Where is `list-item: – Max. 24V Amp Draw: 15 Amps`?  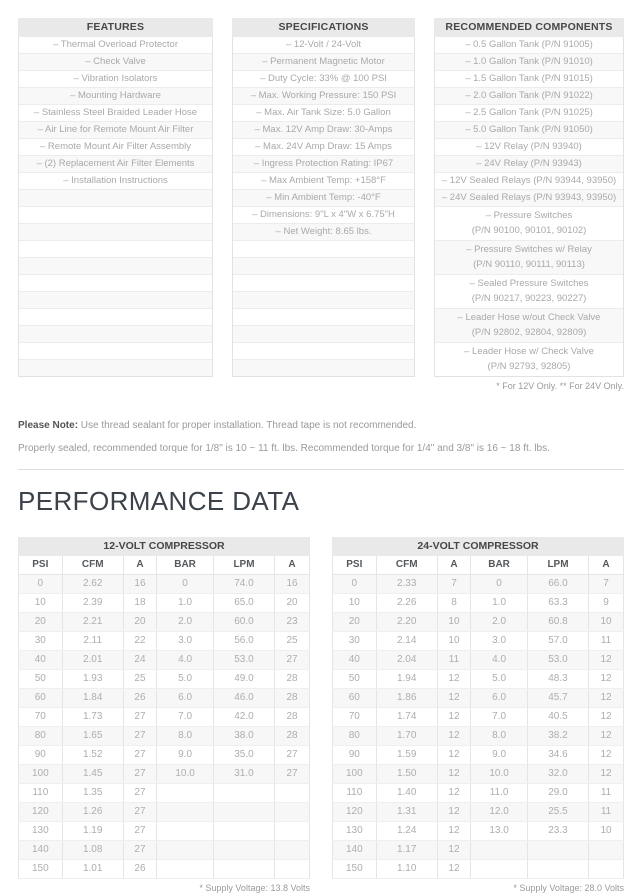 list-item: – Max. 24V Amp Draw: 15 Amps is located at coordinates (323, 147).